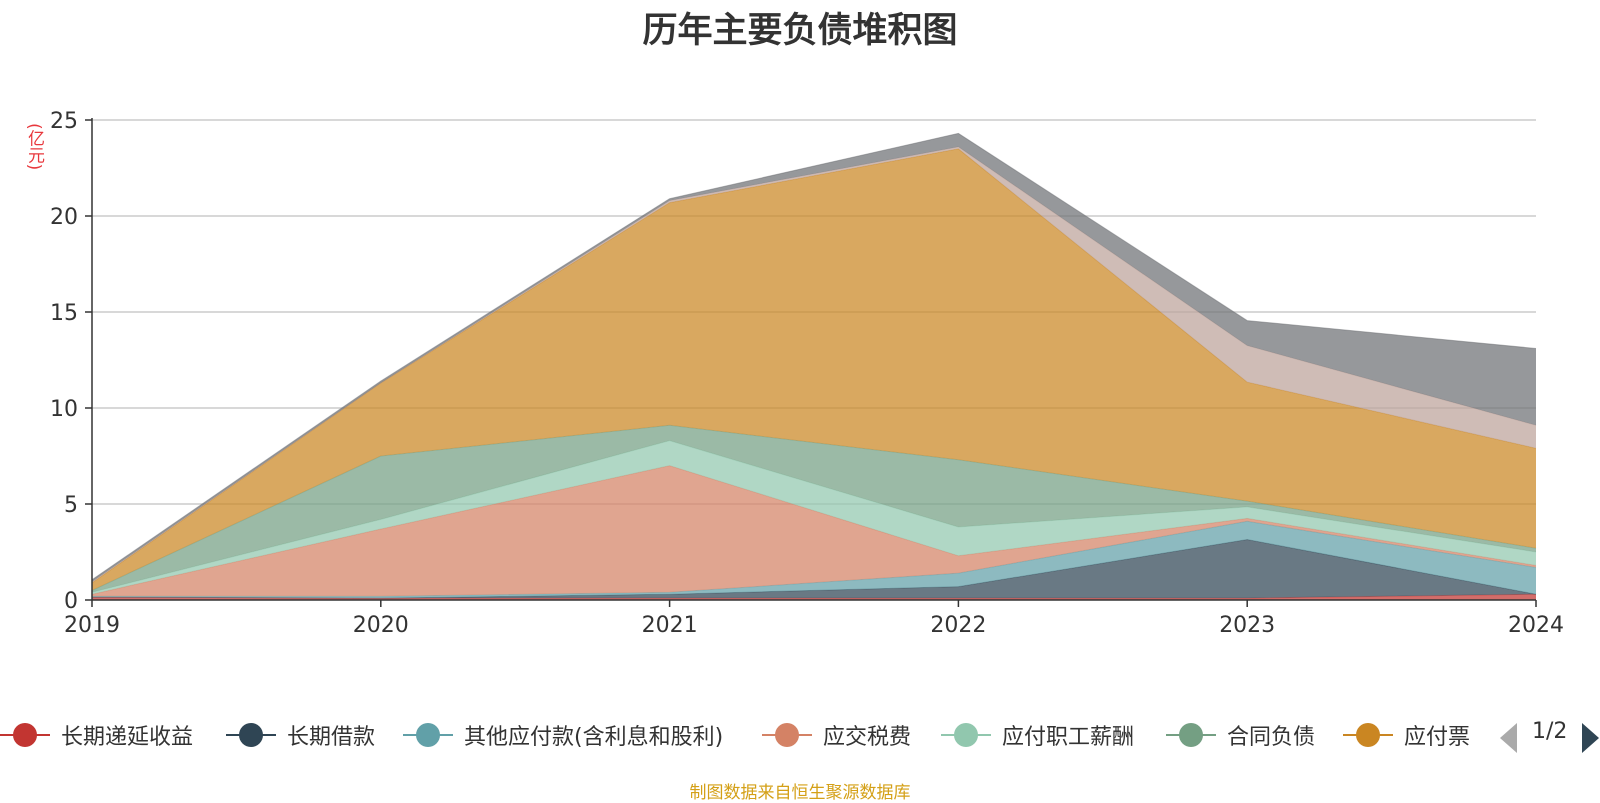 The width and height of the screenshot is (1600, 803). Describe the element at coordinates (331, 737) in the screenshot. I see `legend-label: 长期借款` at that location.